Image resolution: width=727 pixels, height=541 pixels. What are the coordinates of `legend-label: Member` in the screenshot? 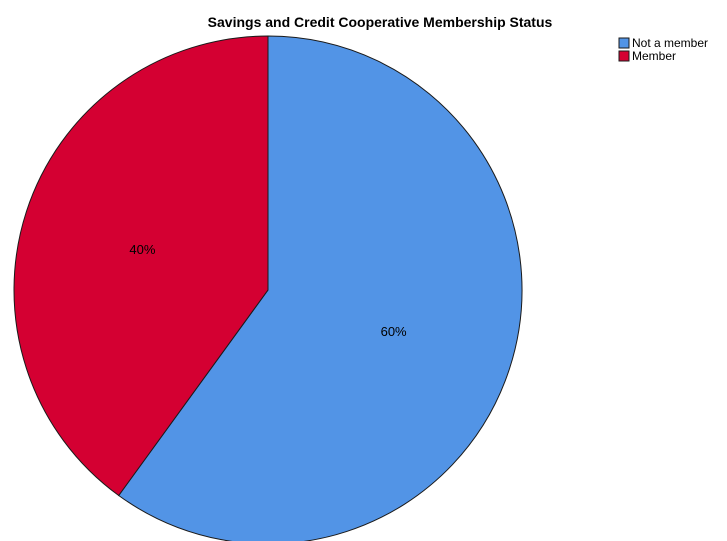 It's located at (654, 56).